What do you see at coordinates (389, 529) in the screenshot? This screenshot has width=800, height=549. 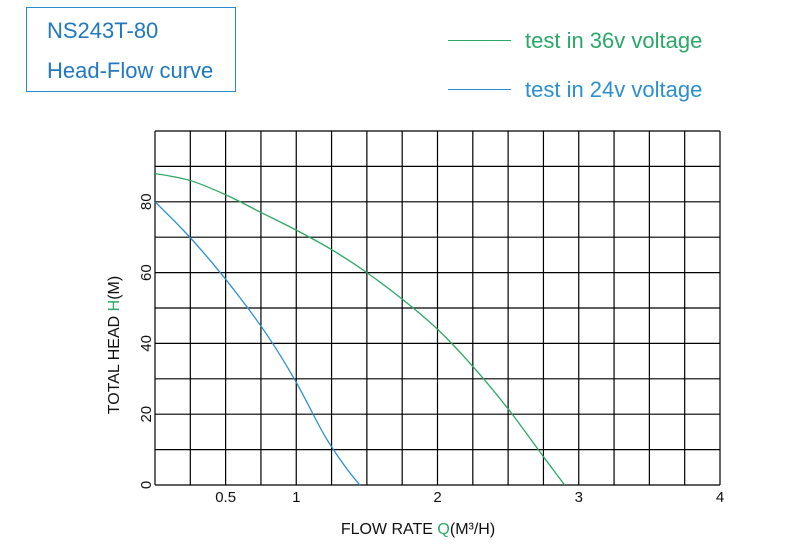 I see `x-axis-label-prefix: FLOW RATE` at bounding box center [389, 529].